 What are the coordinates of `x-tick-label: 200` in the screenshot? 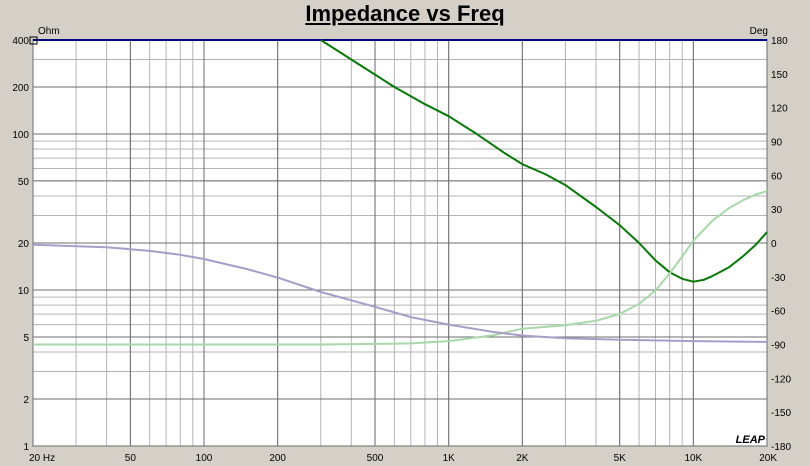 It's located at (277, 458).